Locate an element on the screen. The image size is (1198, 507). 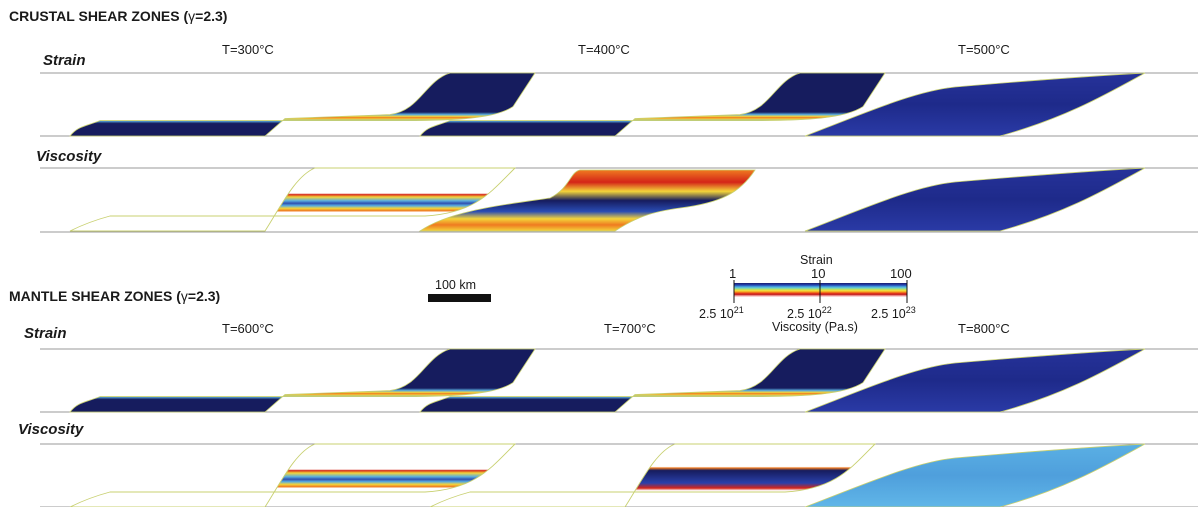
colorbar-visc-tick-22: 2.5 1022 is located at coordinates (809, 313).